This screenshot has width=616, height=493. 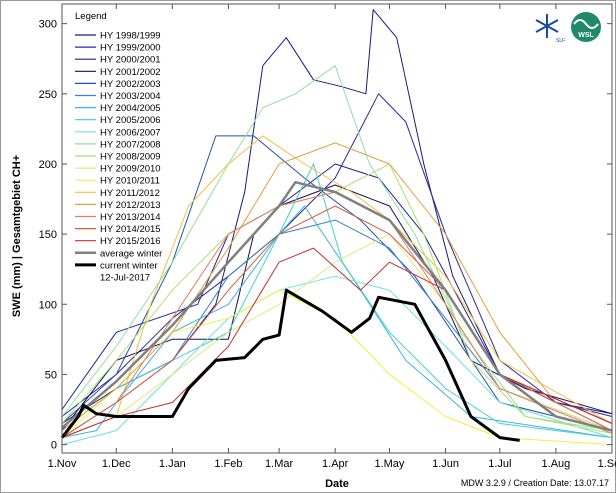 I want to click on x-tick-label: 1.Dec, so click(x=116, y=464).